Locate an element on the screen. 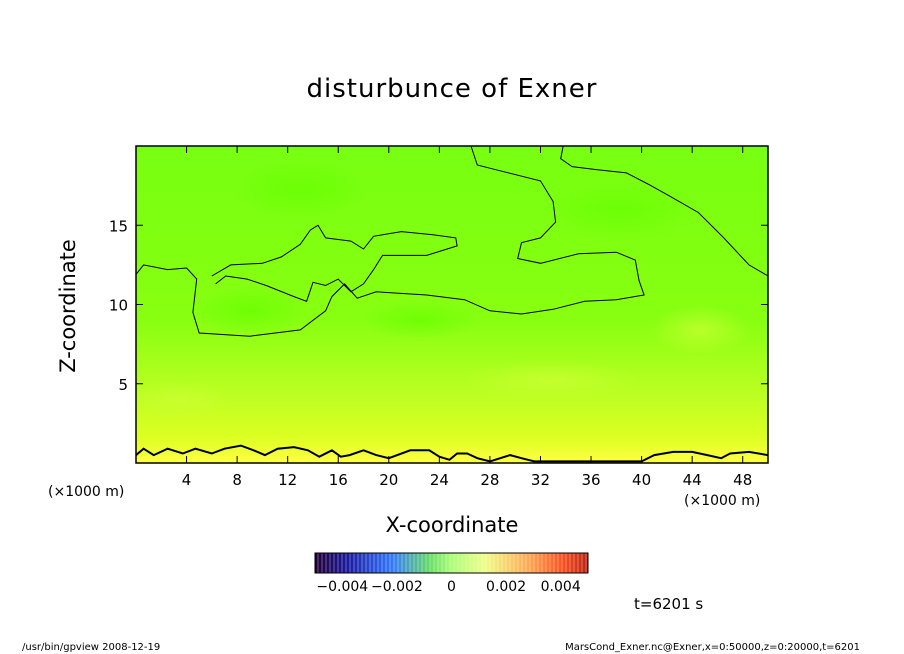  x-tick-label: 40 is located at coordinates (641, 480).